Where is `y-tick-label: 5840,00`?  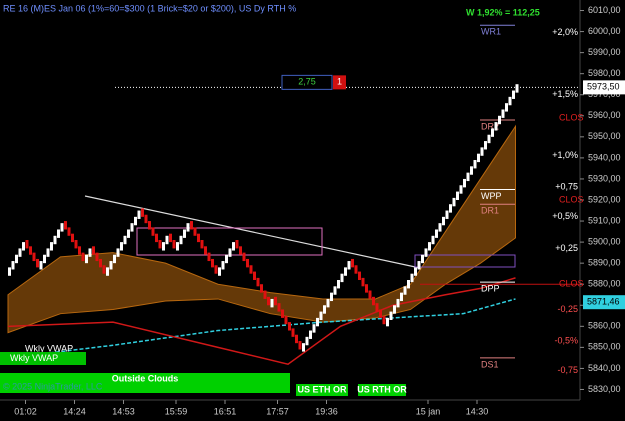 y-tick-label: 5840,00 is located at coordinates (604, 368).